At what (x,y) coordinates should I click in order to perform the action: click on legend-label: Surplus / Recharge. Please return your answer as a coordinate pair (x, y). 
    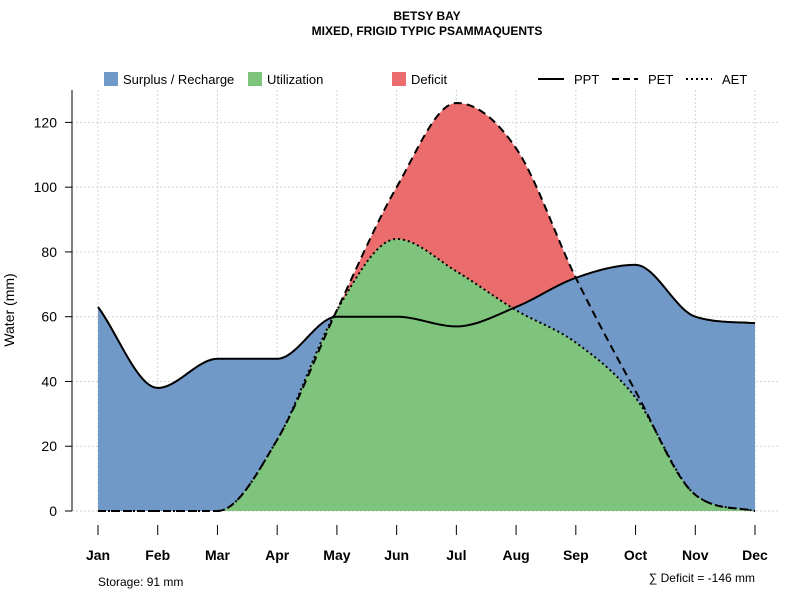
    Looking at the image, I should click on (178, 79).